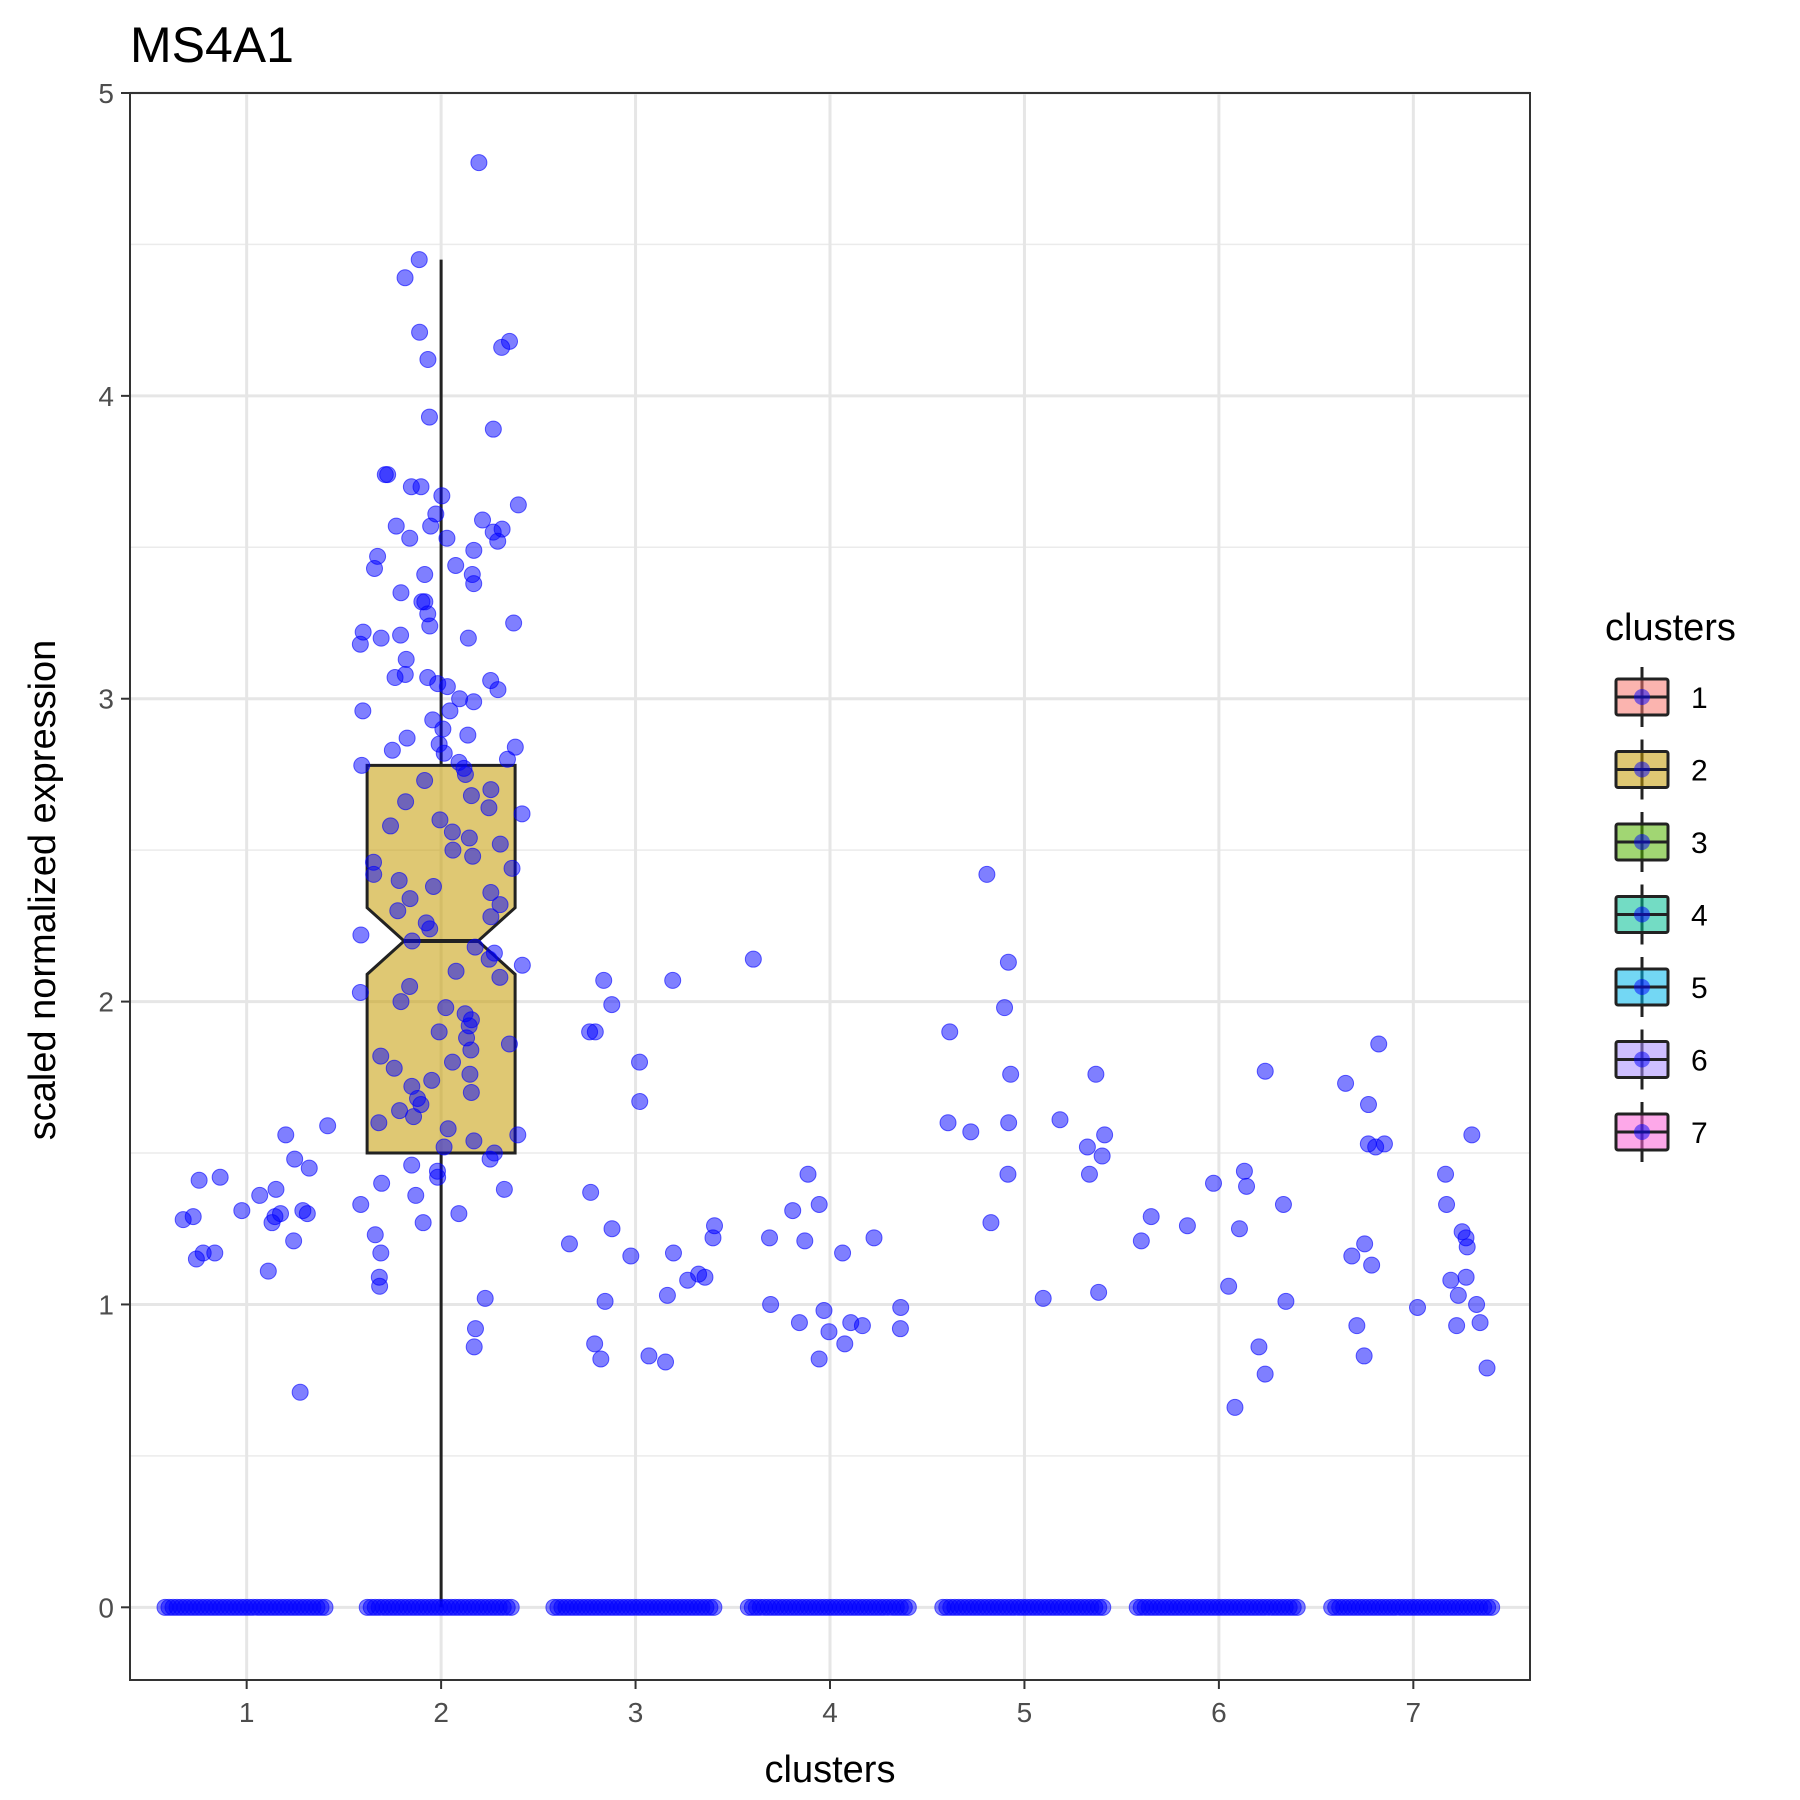  What do you see at coordinates (1414, 1712) in the screenshot?
I see `x-tick-label: 7` at bounding box center [1414, 1712].